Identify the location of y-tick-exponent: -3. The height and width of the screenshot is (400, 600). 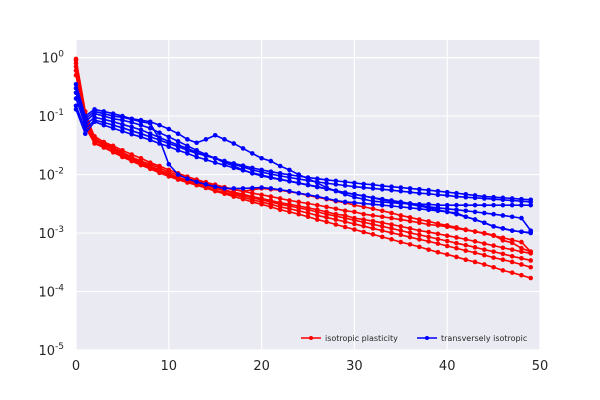
(59, 230).